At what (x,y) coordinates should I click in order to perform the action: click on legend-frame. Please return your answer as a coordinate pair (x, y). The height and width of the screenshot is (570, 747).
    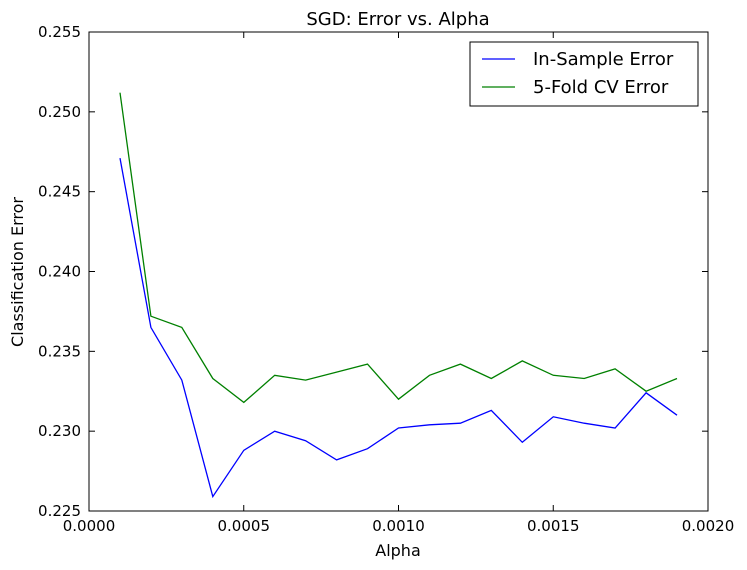
    Looking at the image, I should click on (584, 74).